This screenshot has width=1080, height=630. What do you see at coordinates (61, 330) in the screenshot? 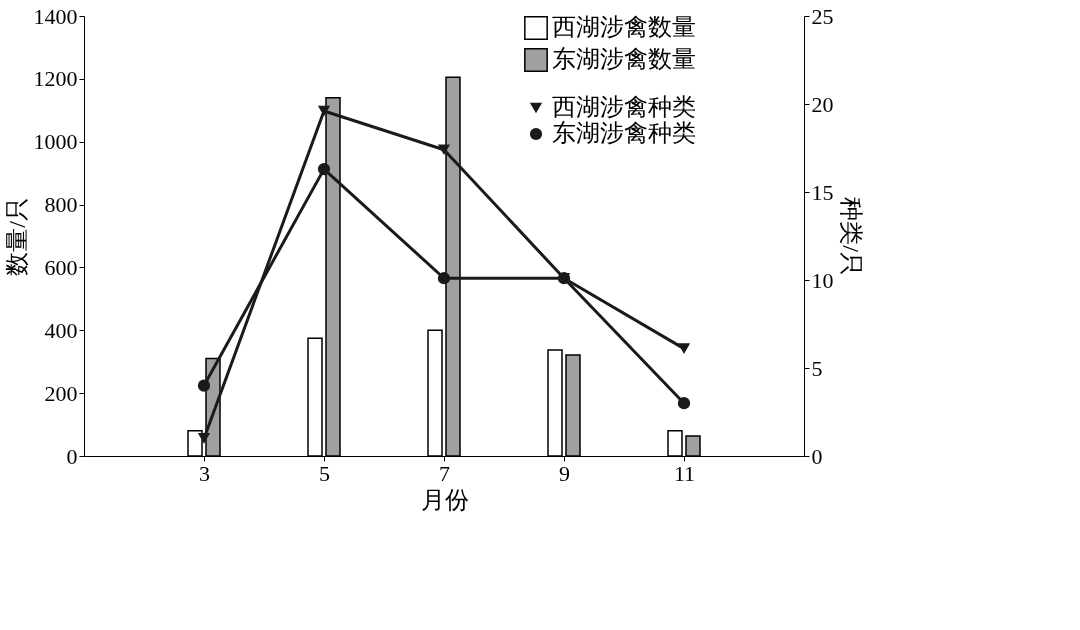
I see `y-tick-label: 400` at bounding box center [61, 330].